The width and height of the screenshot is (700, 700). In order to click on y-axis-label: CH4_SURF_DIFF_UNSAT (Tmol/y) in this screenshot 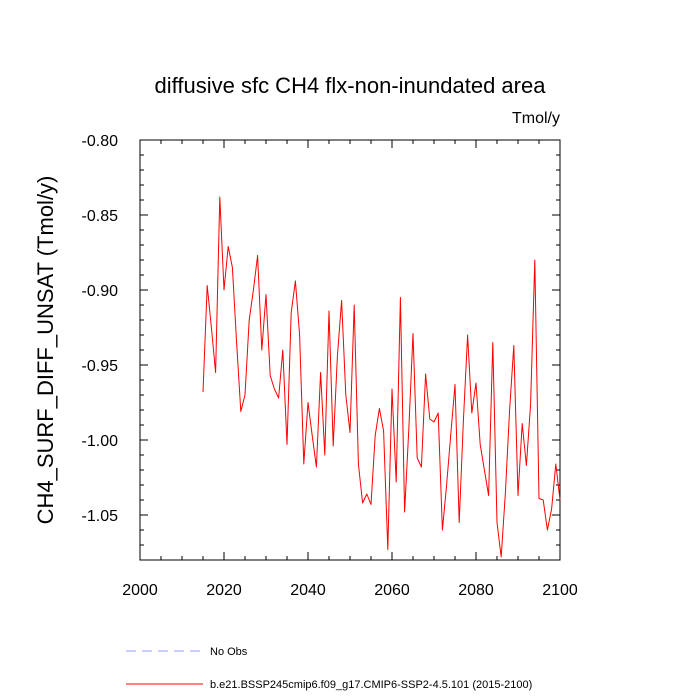, I will do `click(45, 350)`.